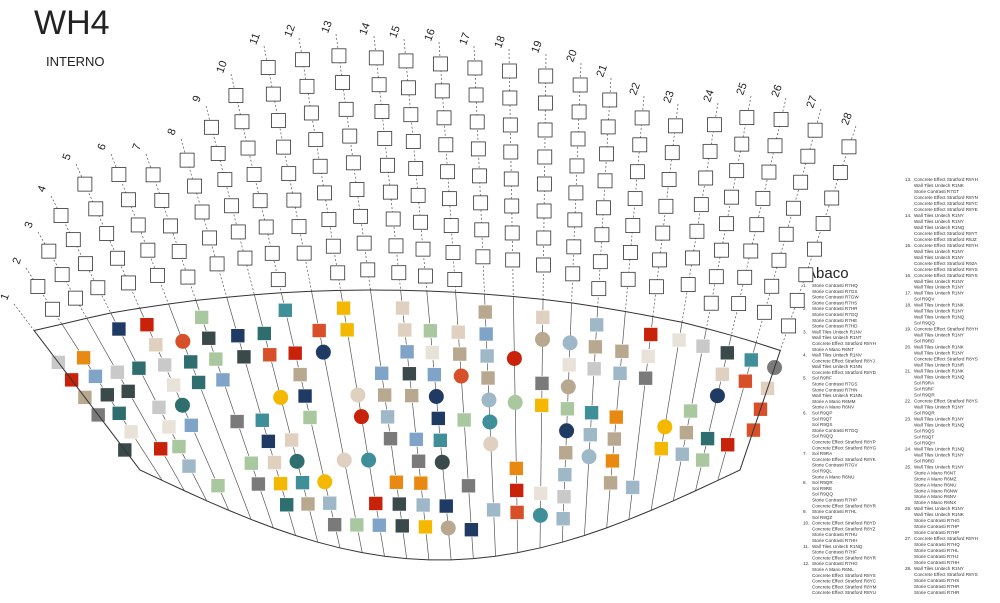 The width and height of the screenshot is (1000, 603). Describe the element at coordinates (805, 285) in the screenshot. I see `abaco-number: 1.` at that location.